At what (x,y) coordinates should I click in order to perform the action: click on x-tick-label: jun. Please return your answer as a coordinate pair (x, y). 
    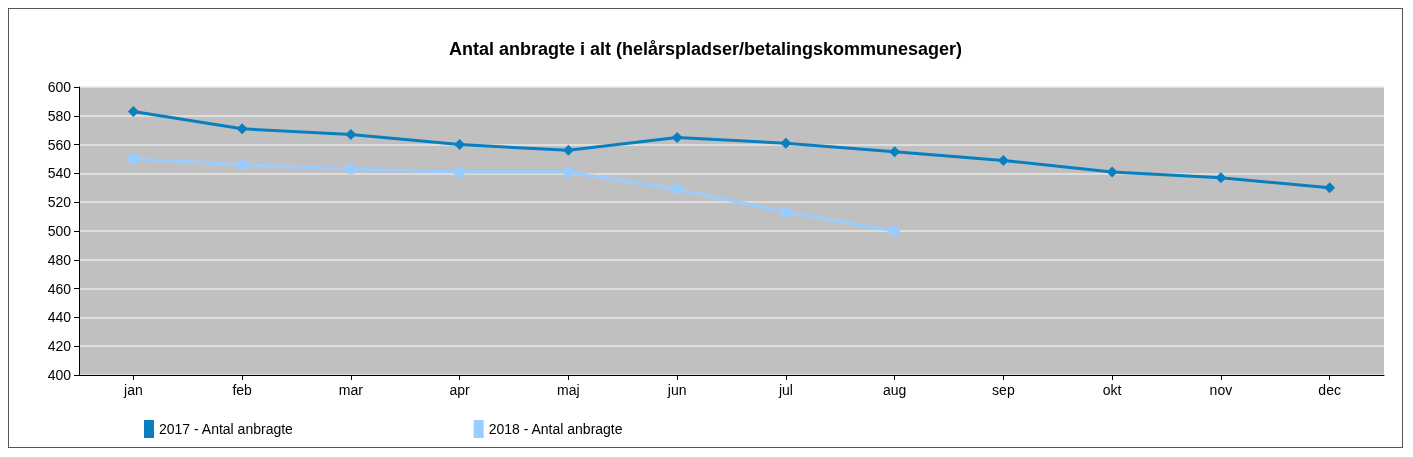
    Looking at the image, I should click on (676, 390).